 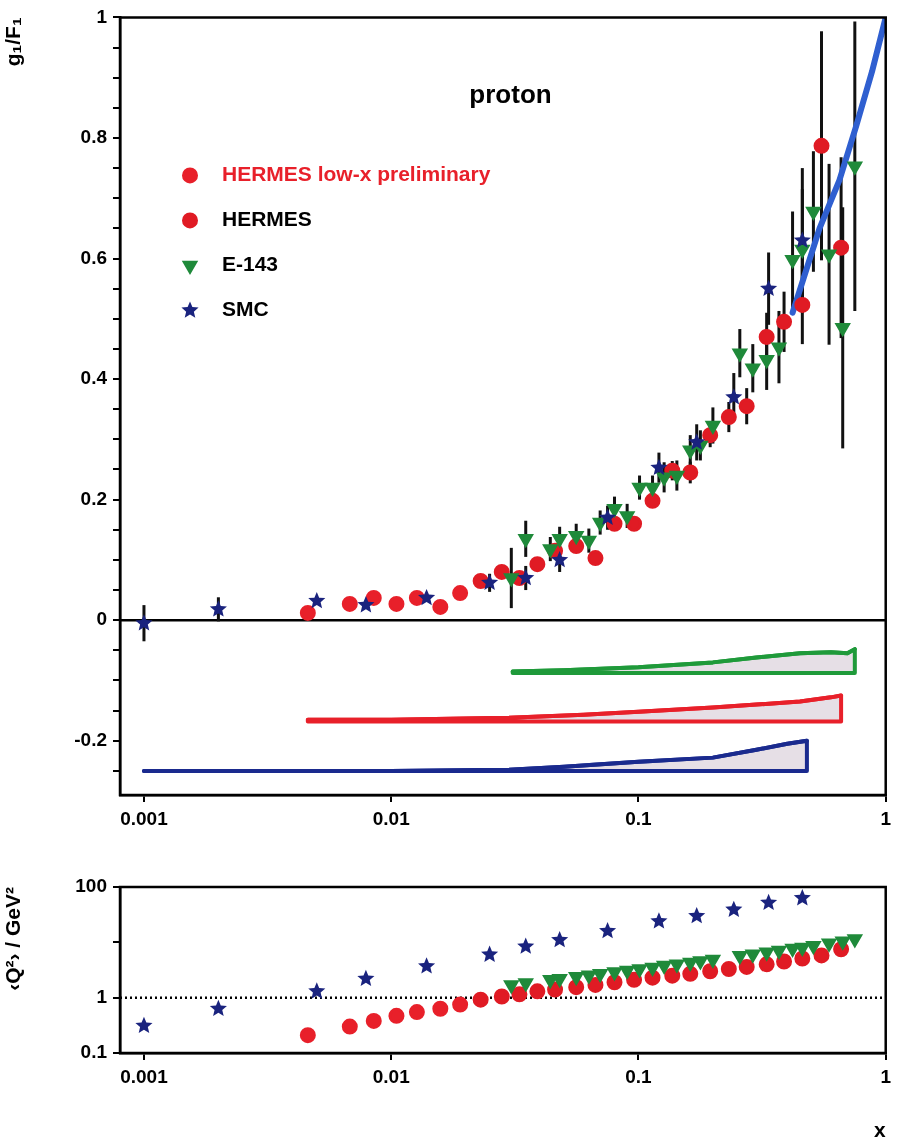 I want to click on y-axis-title: ‹Q²› / GeV², so click(x=13, y=939).